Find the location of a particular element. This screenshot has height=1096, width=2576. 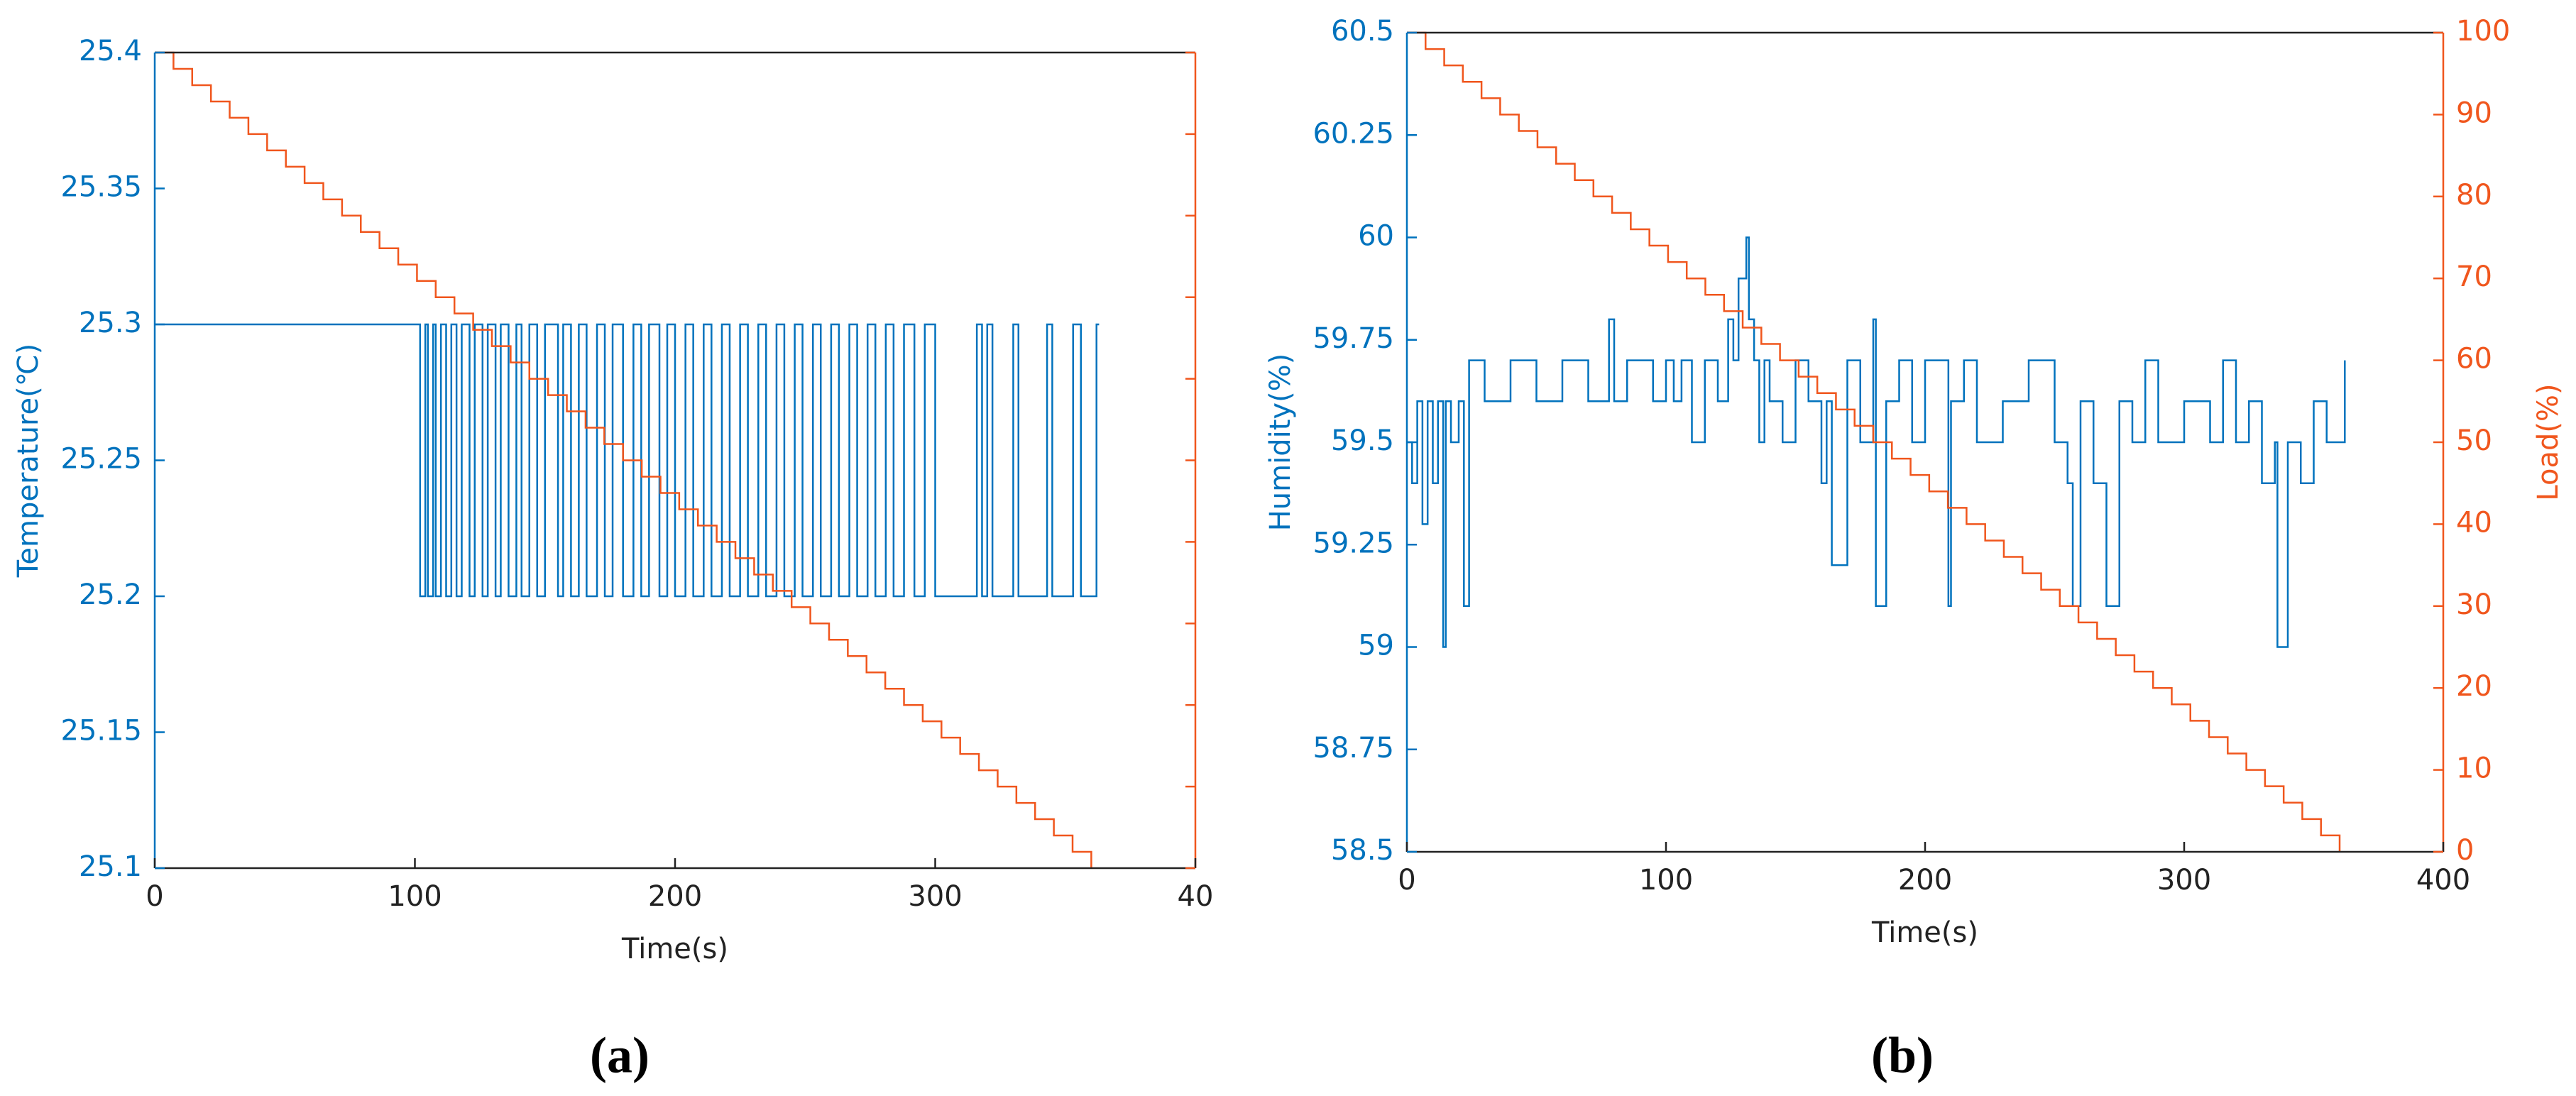

y2-tick-label: 100 is located at coordinates (2483, 31).